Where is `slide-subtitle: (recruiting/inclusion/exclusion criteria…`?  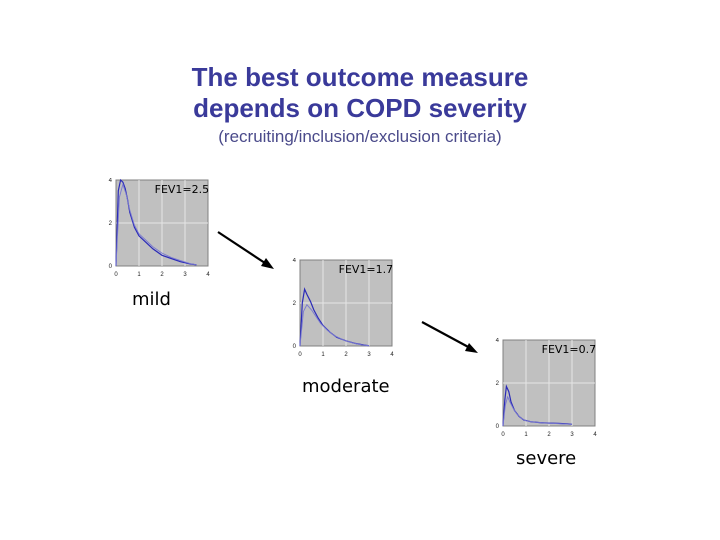
slide-subtitle: (recruiting/inclusion/exclusion criteria… is located at coordinates (360, 136).